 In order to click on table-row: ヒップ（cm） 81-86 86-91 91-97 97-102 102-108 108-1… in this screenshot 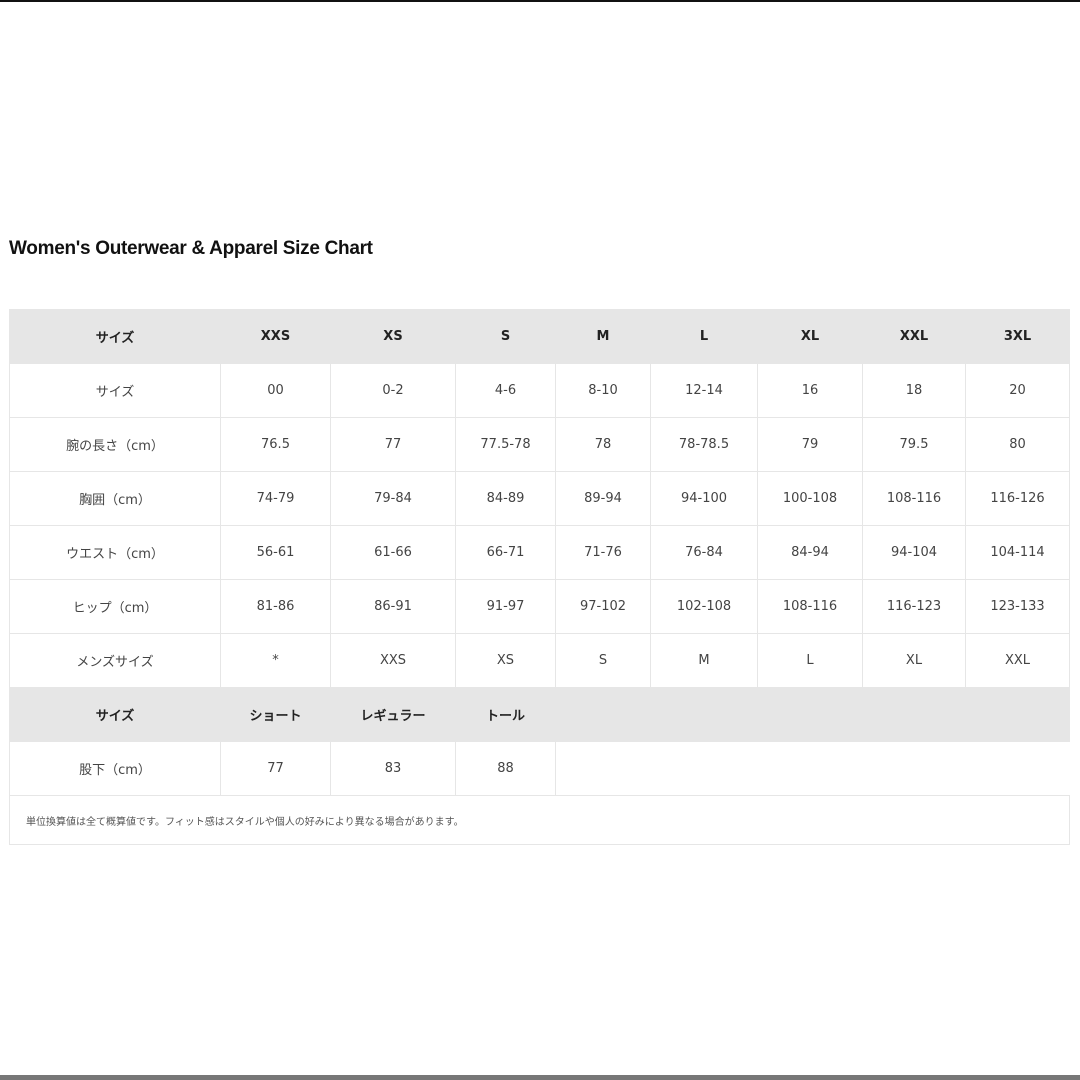, I will do `click(539, 606)`.